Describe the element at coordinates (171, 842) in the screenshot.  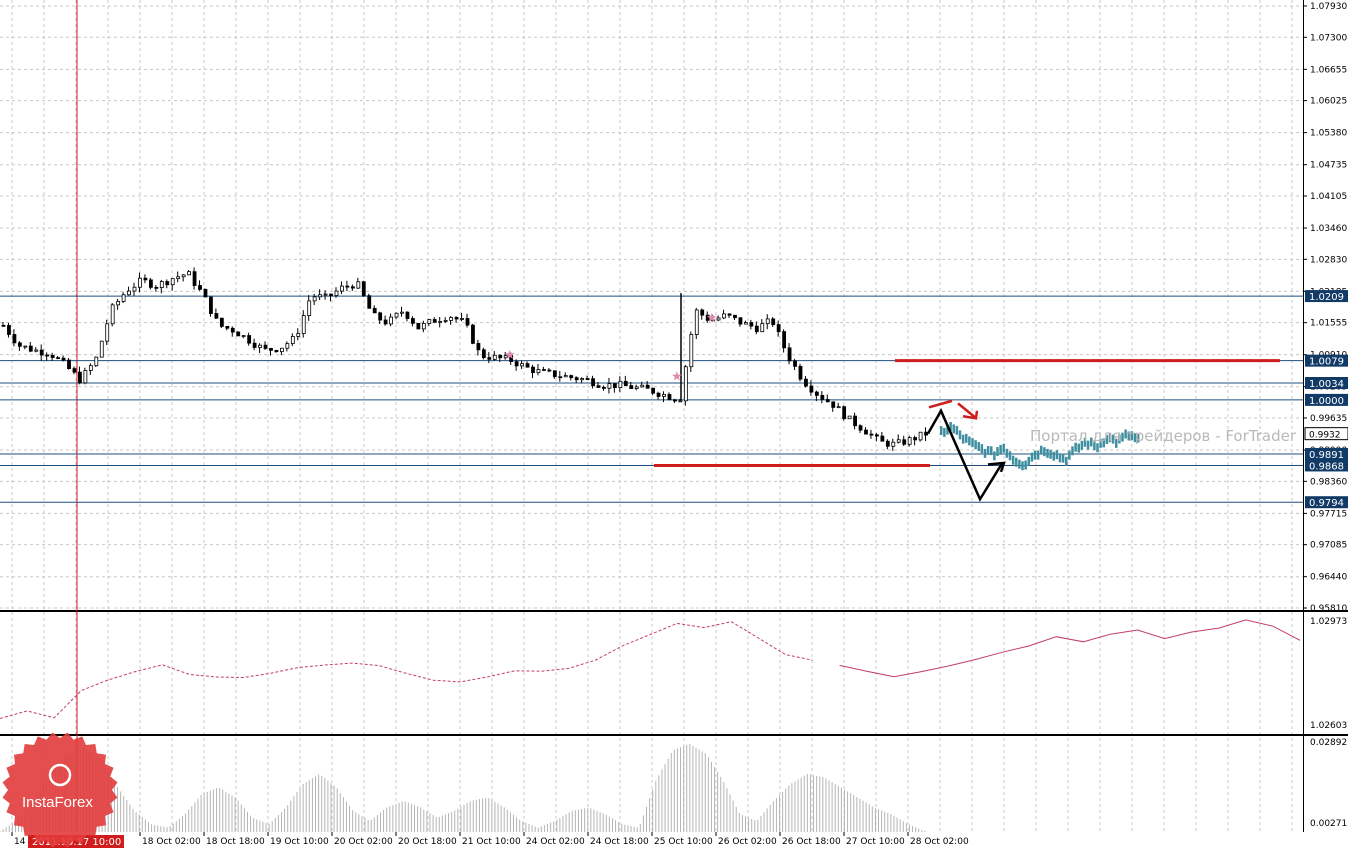
I see `time-tick-label: 18 Oct 02:00` at that location.